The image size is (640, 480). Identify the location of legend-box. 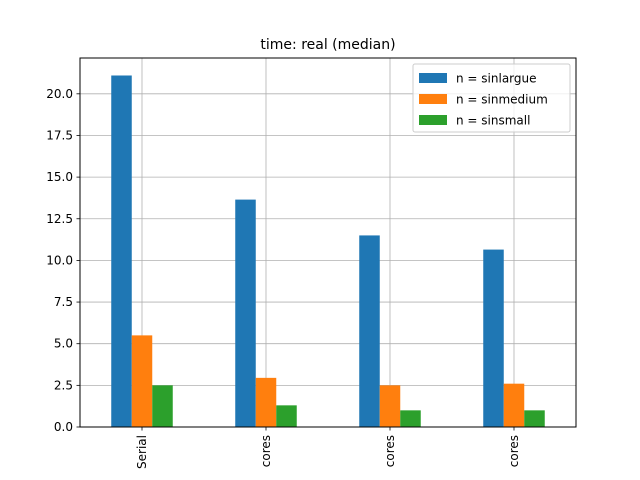
(491, 98).